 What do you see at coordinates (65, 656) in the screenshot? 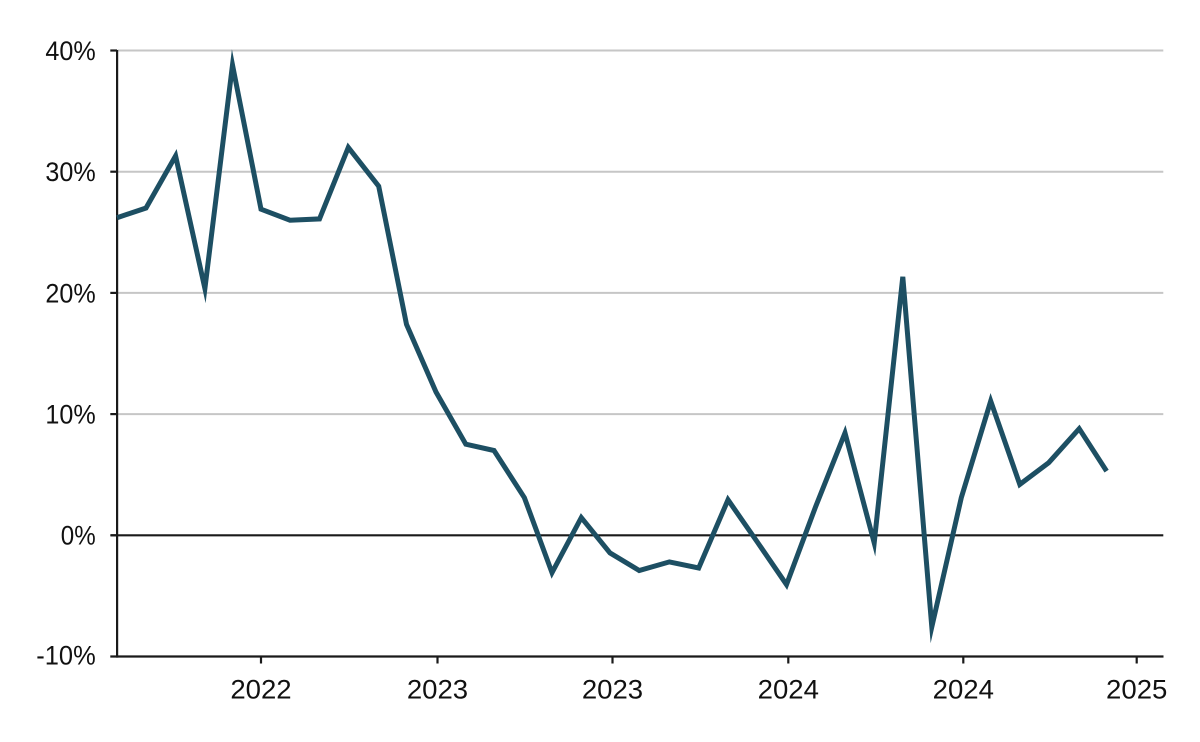
I see `svg-text: -10%` at bounding box center [65, 656].